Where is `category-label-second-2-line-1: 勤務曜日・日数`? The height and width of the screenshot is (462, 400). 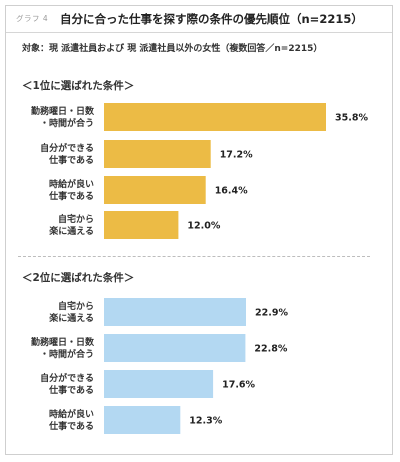 category-label-second-2-line-1: 勤務曜日・日数 is located at coordinates (63, 342).